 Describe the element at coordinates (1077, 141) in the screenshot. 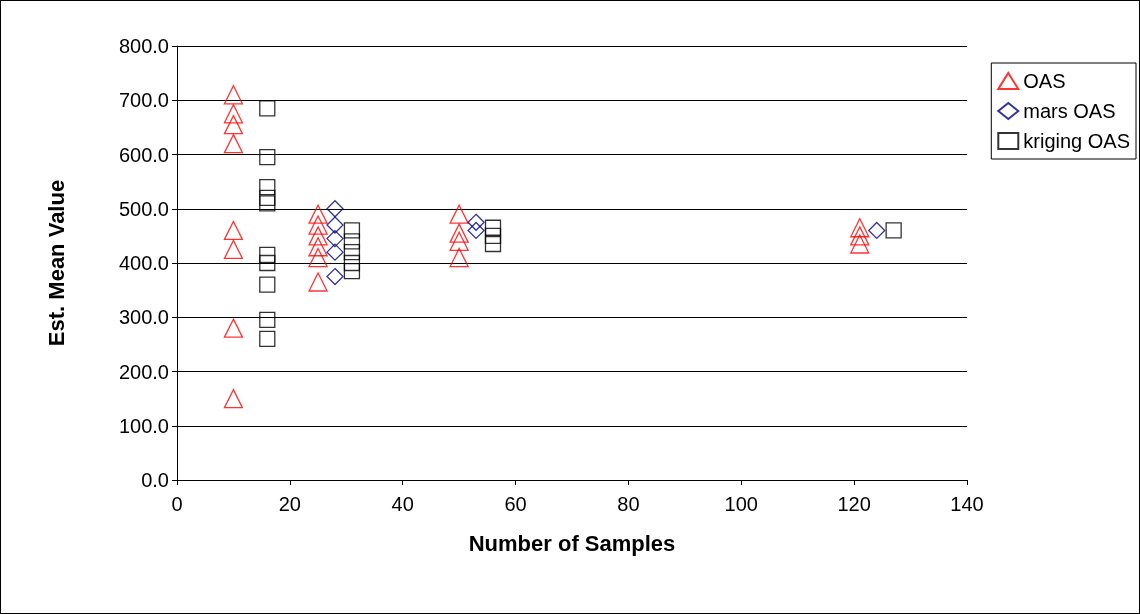

I see `legend-label: kriging OAS` at that location.